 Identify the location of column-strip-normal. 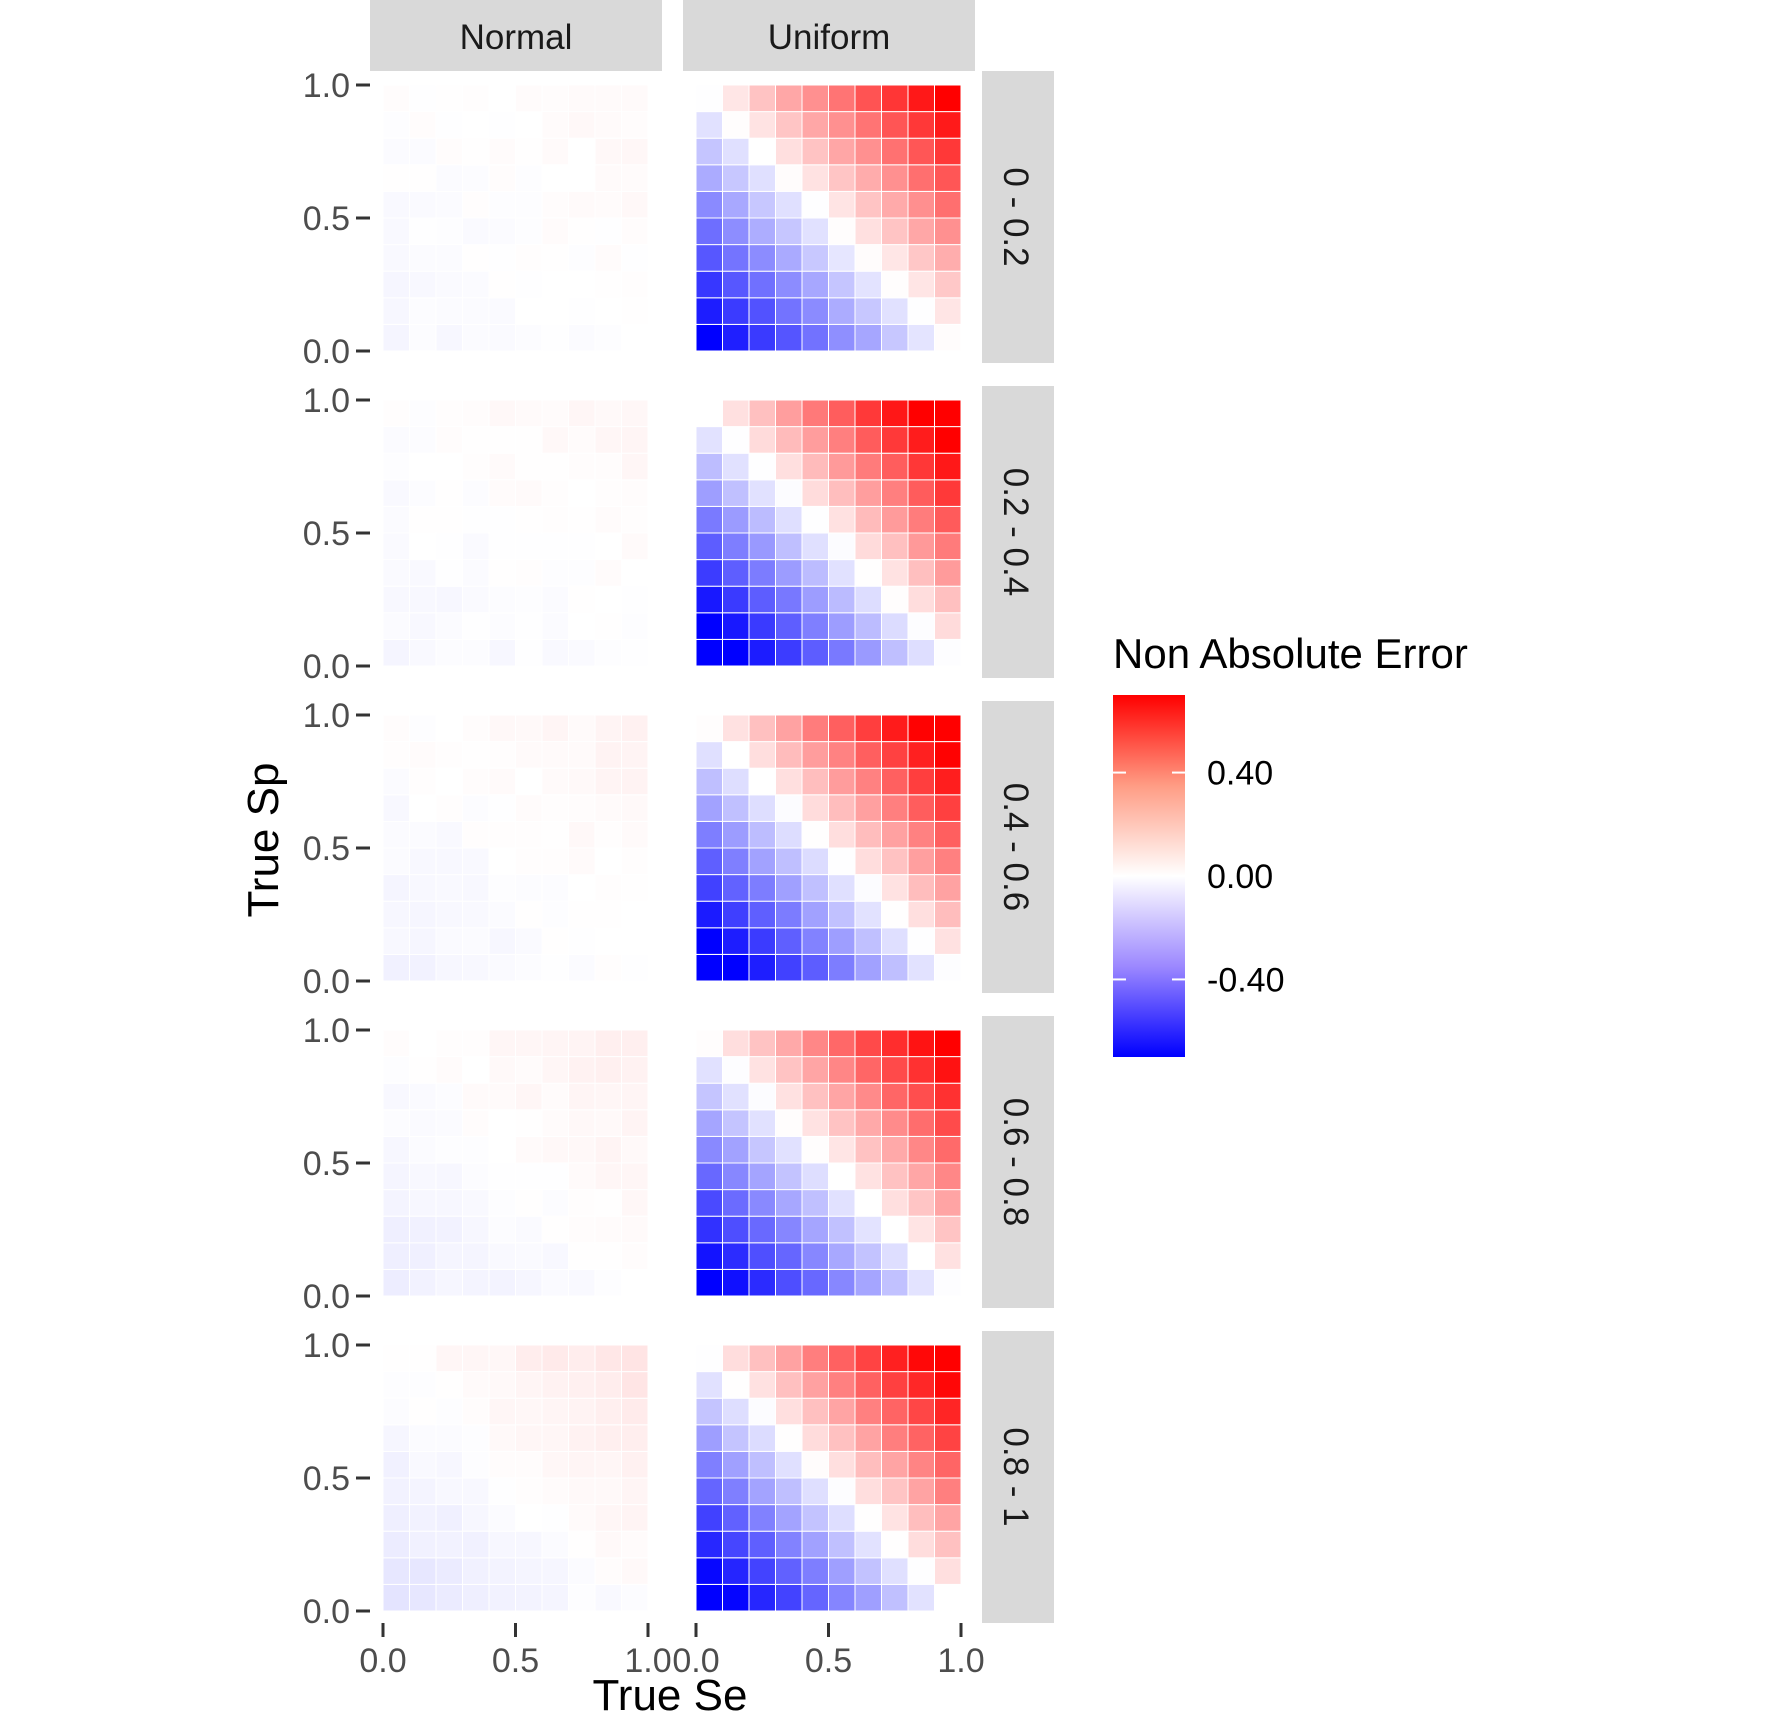
(516, 35).